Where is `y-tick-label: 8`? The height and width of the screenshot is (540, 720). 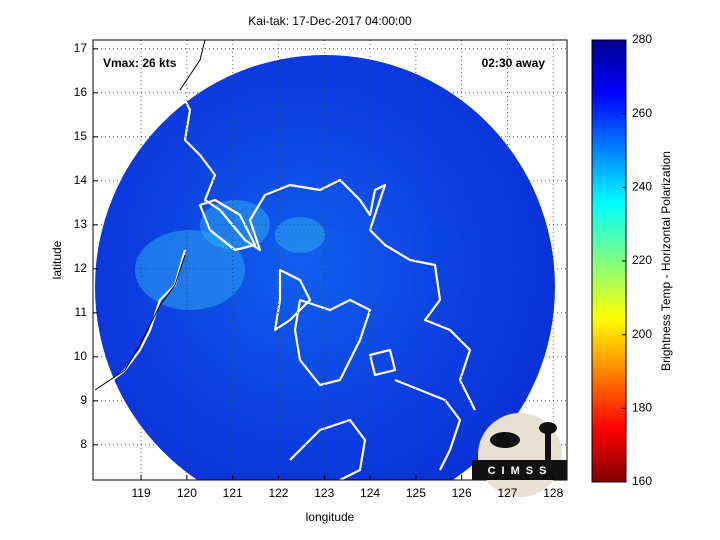
y-tick-label: 8 is located at coordinates (83, 444).